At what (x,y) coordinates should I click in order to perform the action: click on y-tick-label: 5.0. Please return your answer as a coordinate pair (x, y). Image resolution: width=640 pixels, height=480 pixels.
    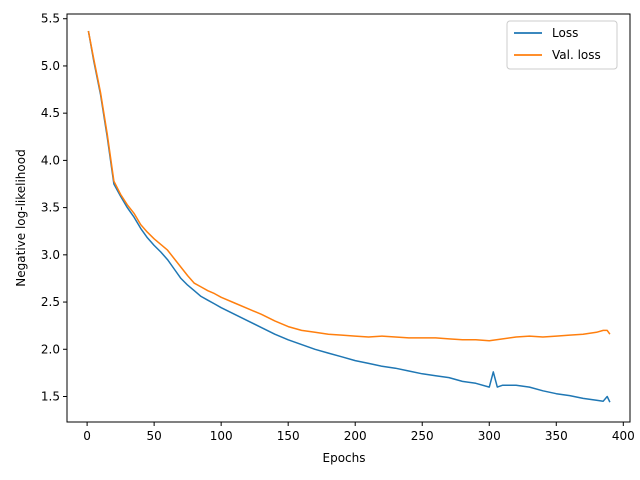
    Looking at the image, I should click on (50, 66).